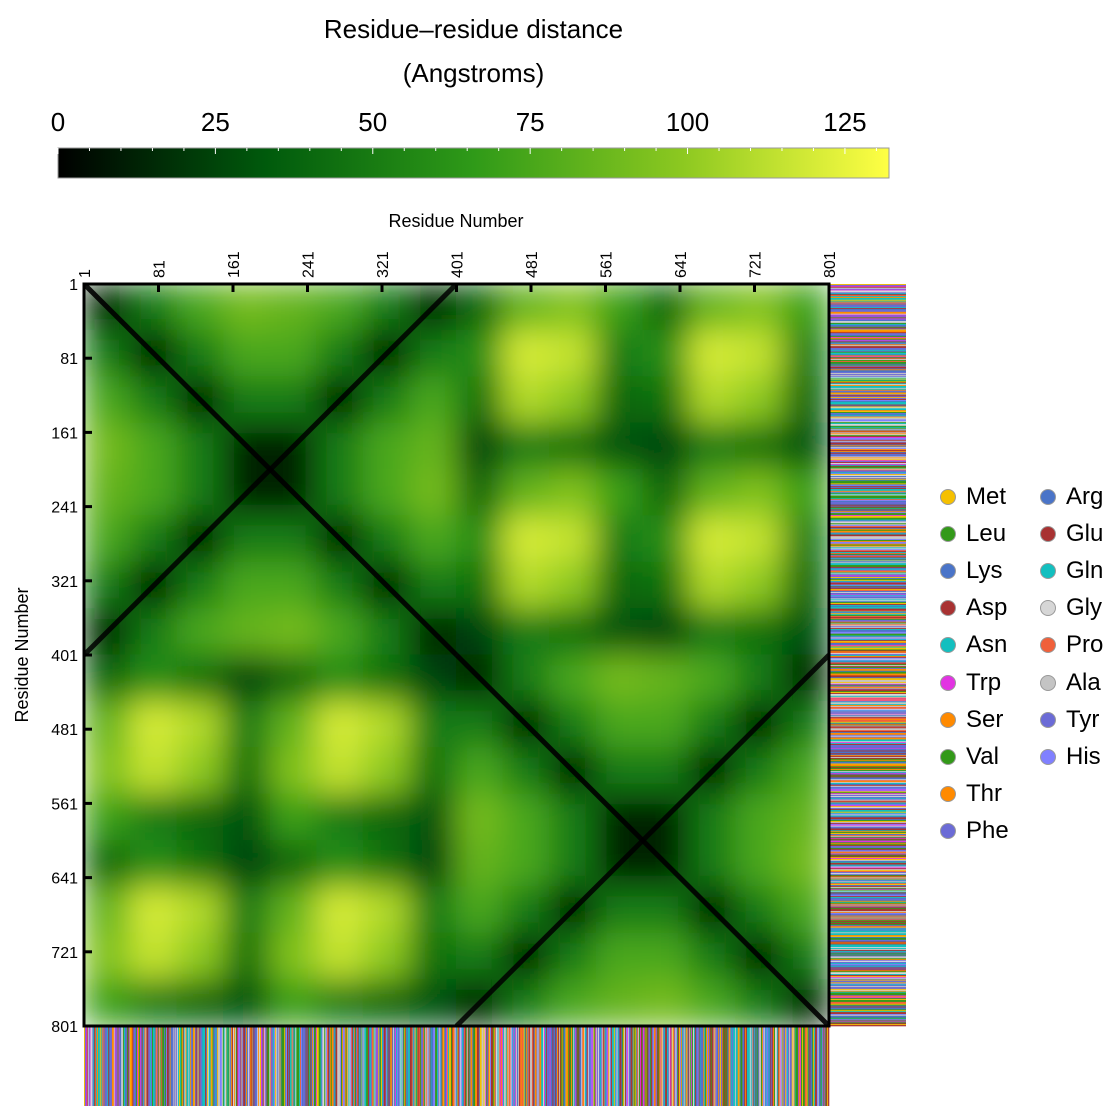 This screenshot has height=1110, width=1120. What do you see at coordinates (1080, 570) in the screenshot?
I see `legend-item: Gln` at bounding box center [1080, 570].